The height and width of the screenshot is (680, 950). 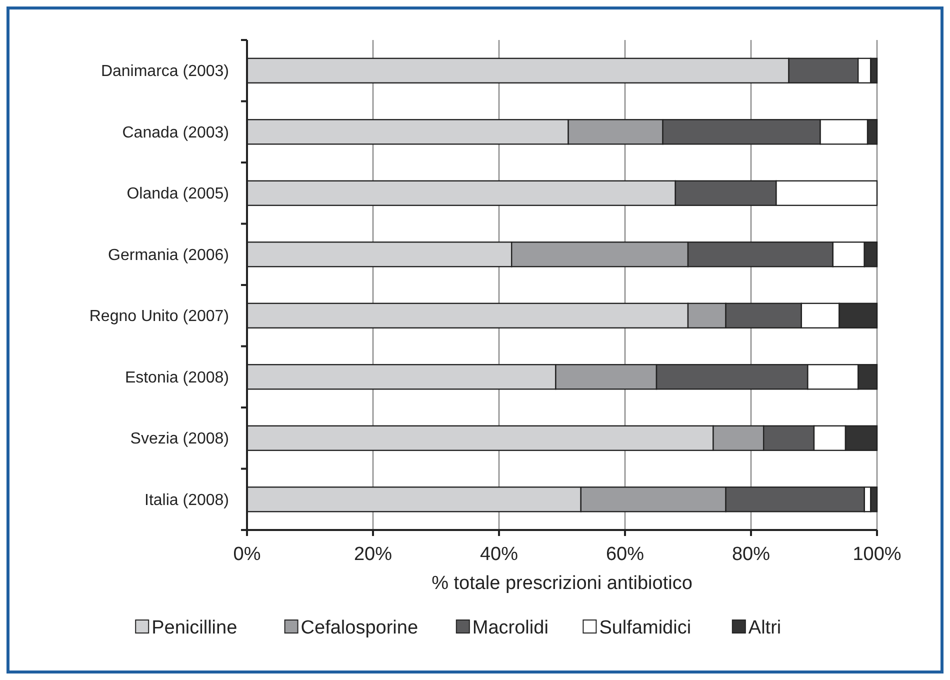 I want to click on x-tick-label: 20%, so click(x=373, y=554).